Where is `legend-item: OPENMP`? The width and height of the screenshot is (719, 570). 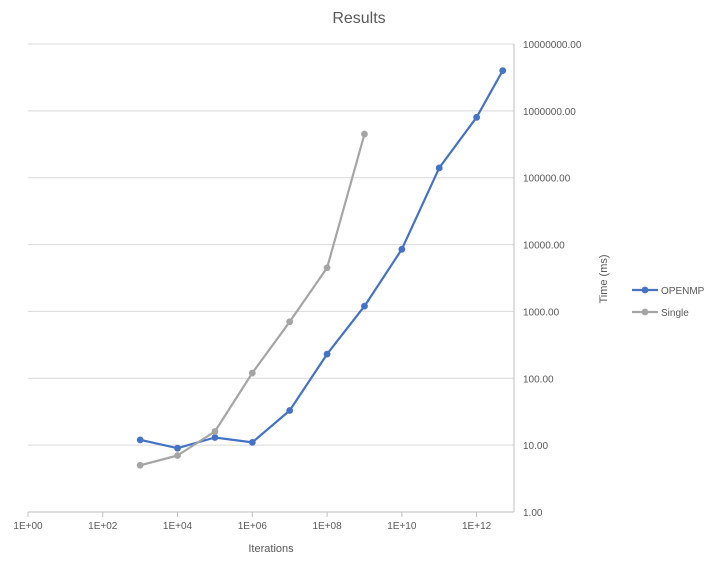
legend-item: OPENMP is located at coordinates (668, 291).